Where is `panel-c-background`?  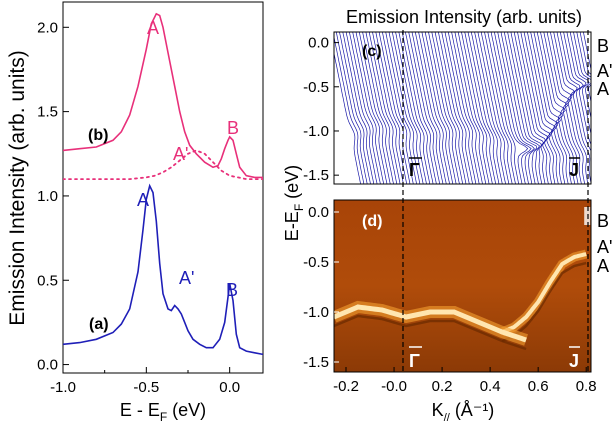 panel-c-background is located at coordinates (462, 108).